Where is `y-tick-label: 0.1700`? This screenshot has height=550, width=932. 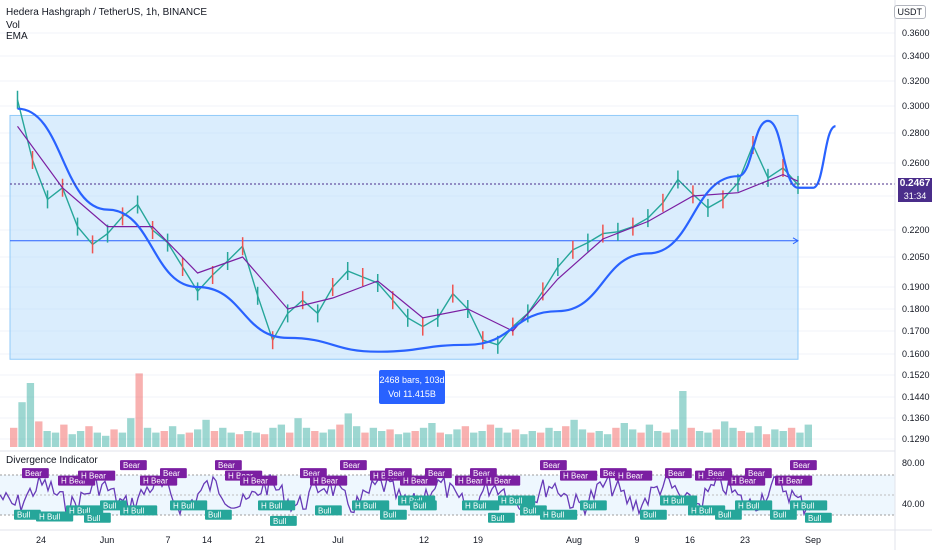
y-tick-label: 0.1700 is located at coordinates (916, 331).